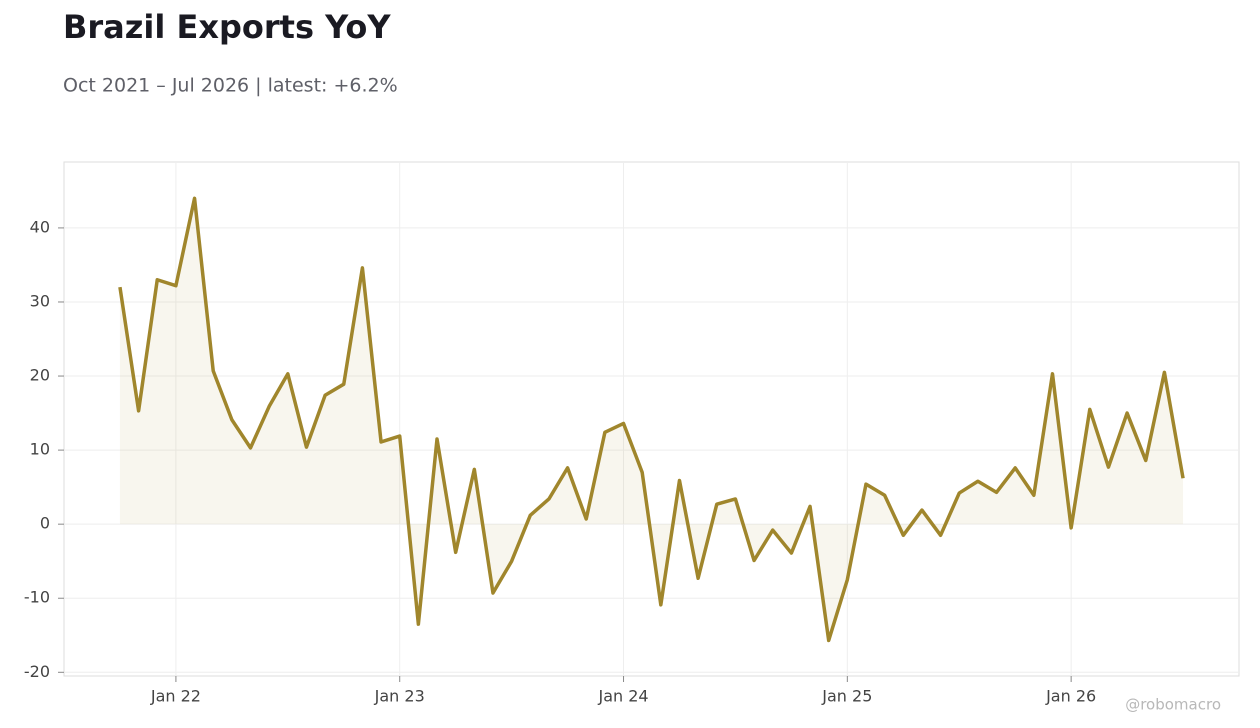  What do you see at coordinates (40, 375) in the screenshot?
I see `y-tick-label: 20` at bounding box center [40, 375].